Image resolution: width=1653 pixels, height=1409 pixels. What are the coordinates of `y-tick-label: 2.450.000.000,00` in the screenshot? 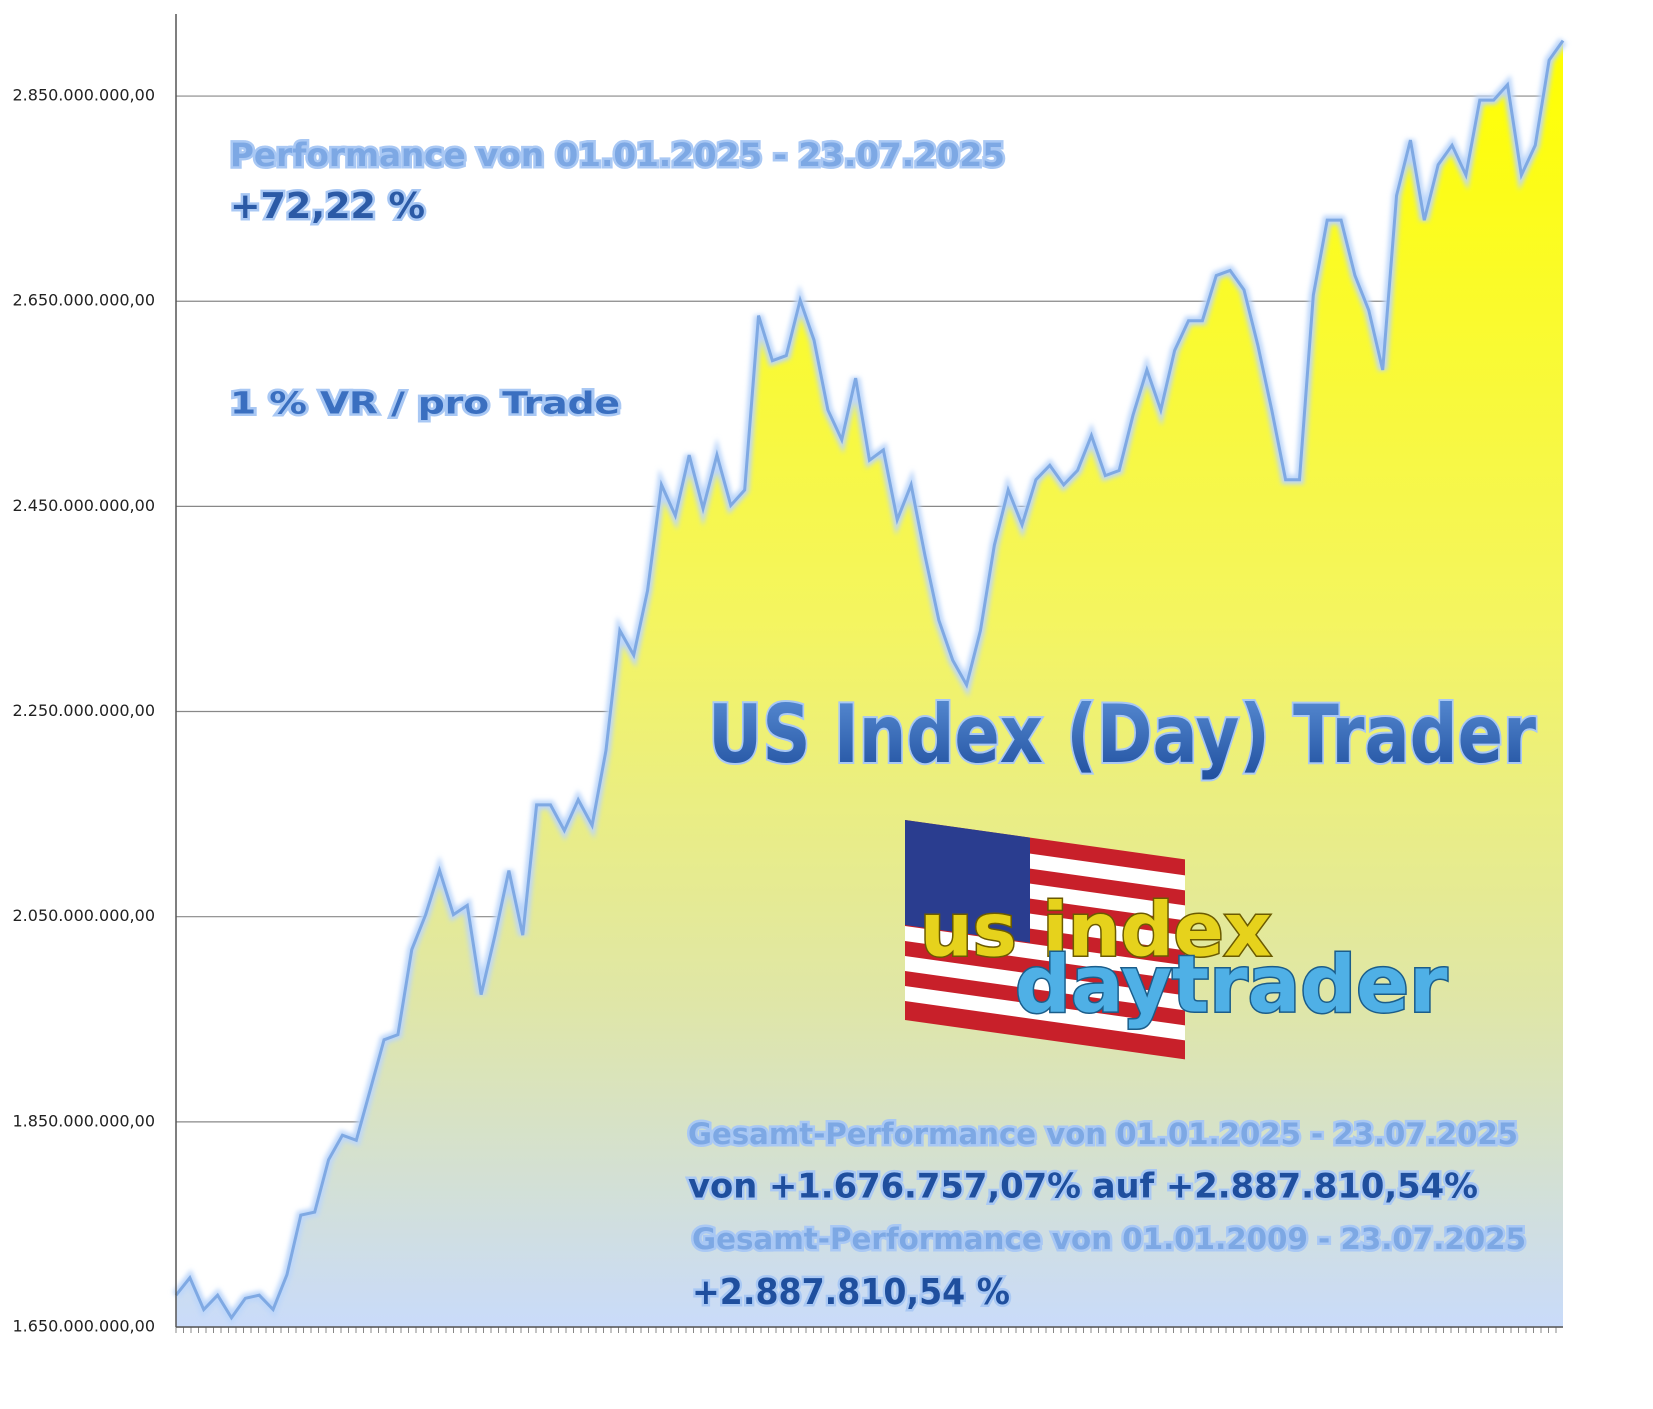 It's located at (84, 505).